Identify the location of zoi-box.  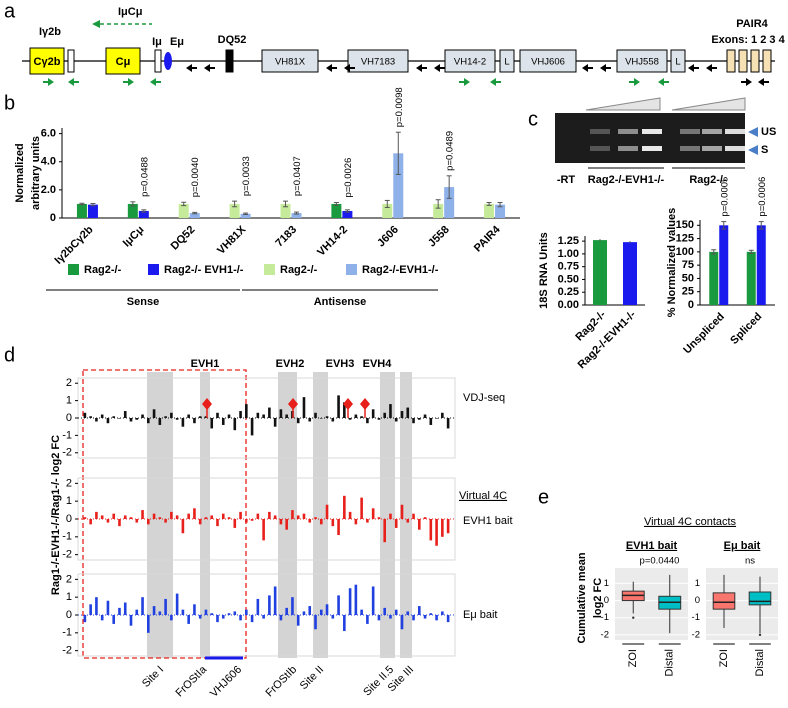
(164, 514).